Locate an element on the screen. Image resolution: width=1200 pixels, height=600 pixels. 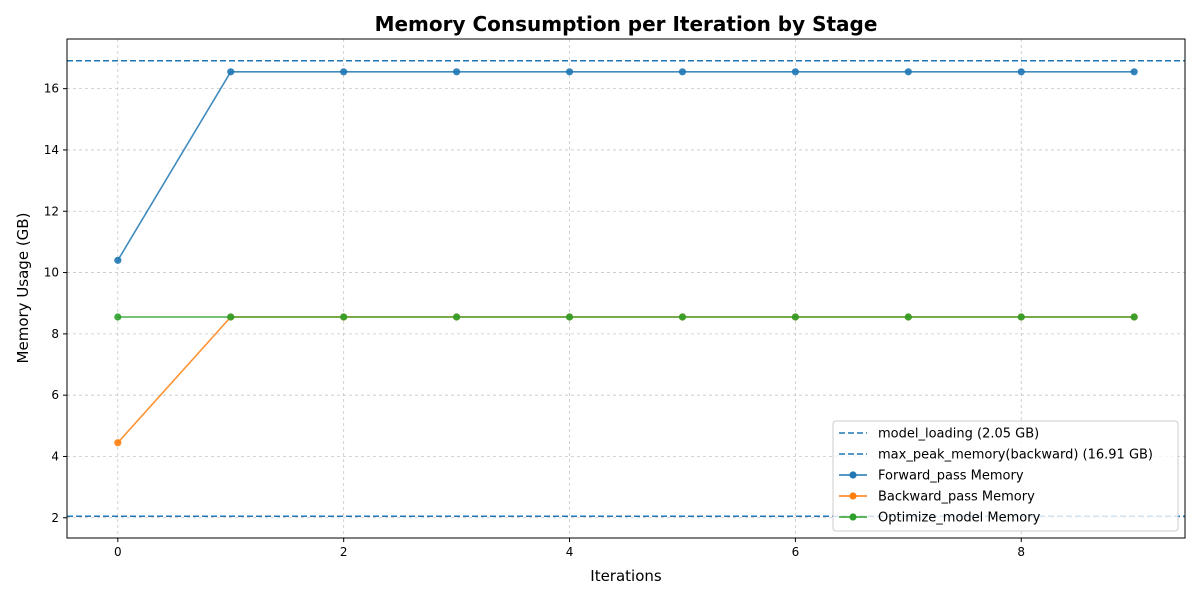
y-axis-label: Memory Usage (GB) is located at coordinates (23, 288).